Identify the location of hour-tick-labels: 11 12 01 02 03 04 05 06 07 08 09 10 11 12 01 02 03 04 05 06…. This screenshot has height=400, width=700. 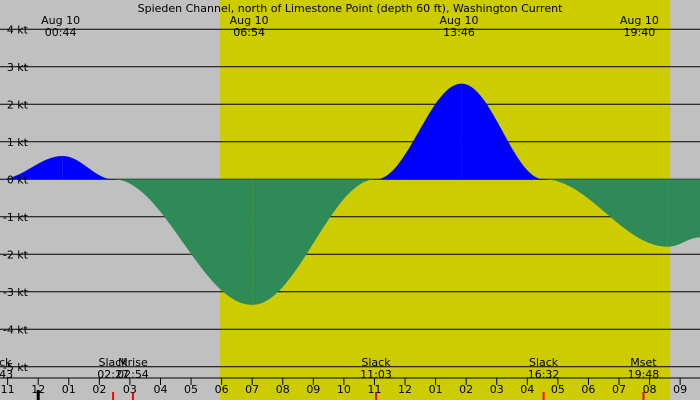
(344, 389).